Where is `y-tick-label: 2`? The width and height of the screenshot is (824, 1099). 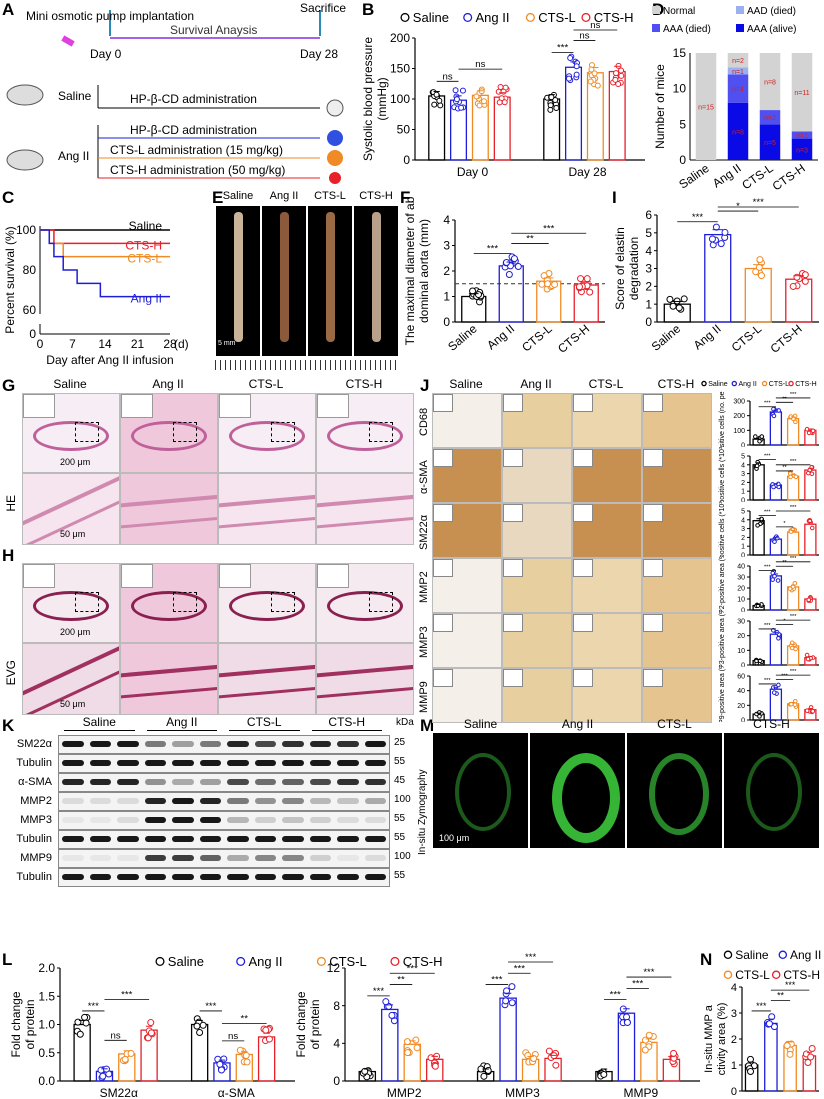
y-tick-label: 2 is located at coordinates (743, 483).